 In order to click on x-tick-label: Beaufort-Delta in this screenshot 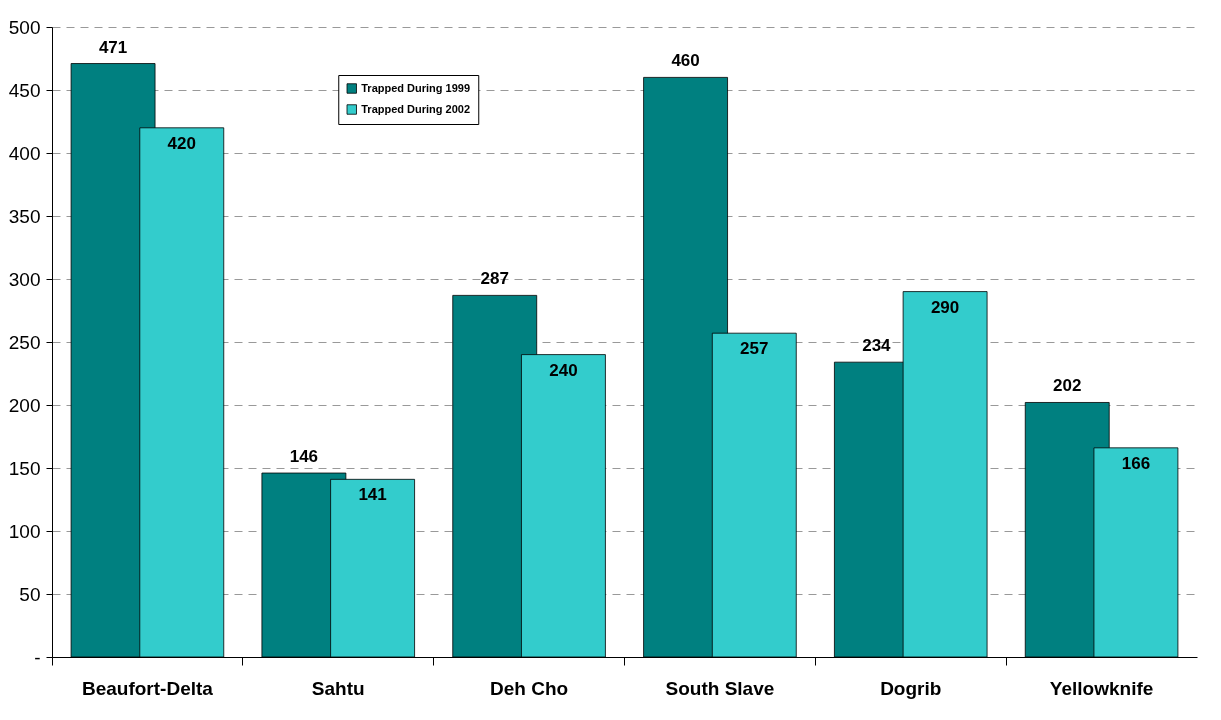, I will do `click(147, 688)`.